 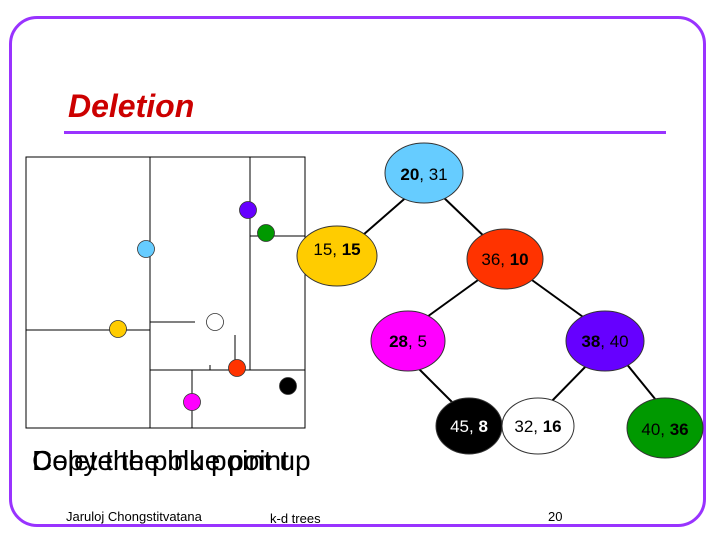 I want to click on point-green, so click(x=266, y=233).